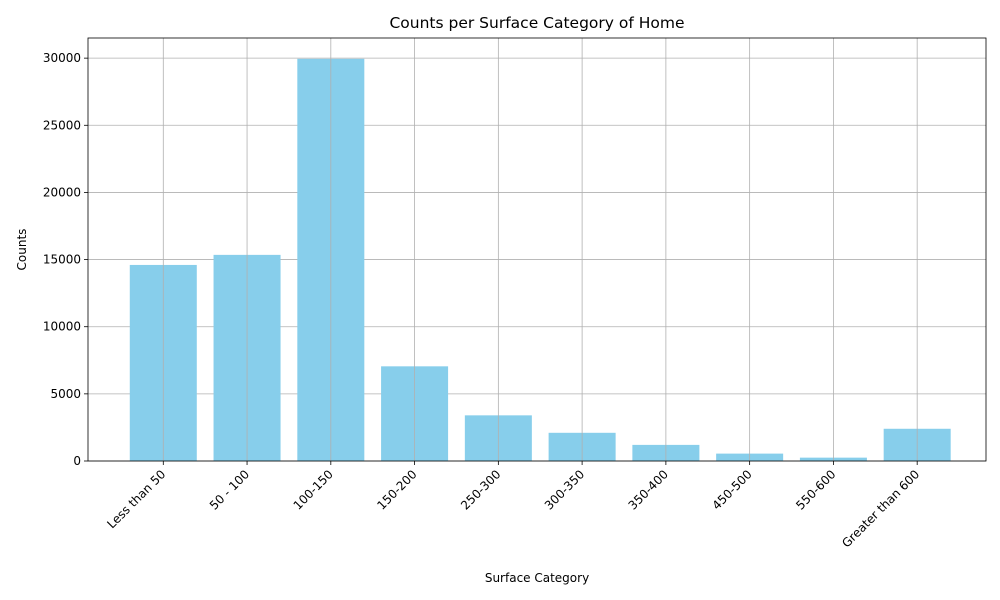 The height and width of the screenshot is (600, 1000). Describe the element at coordinates (77, 461) in the screenshot. I see `y-tick-label: 0` at that location.